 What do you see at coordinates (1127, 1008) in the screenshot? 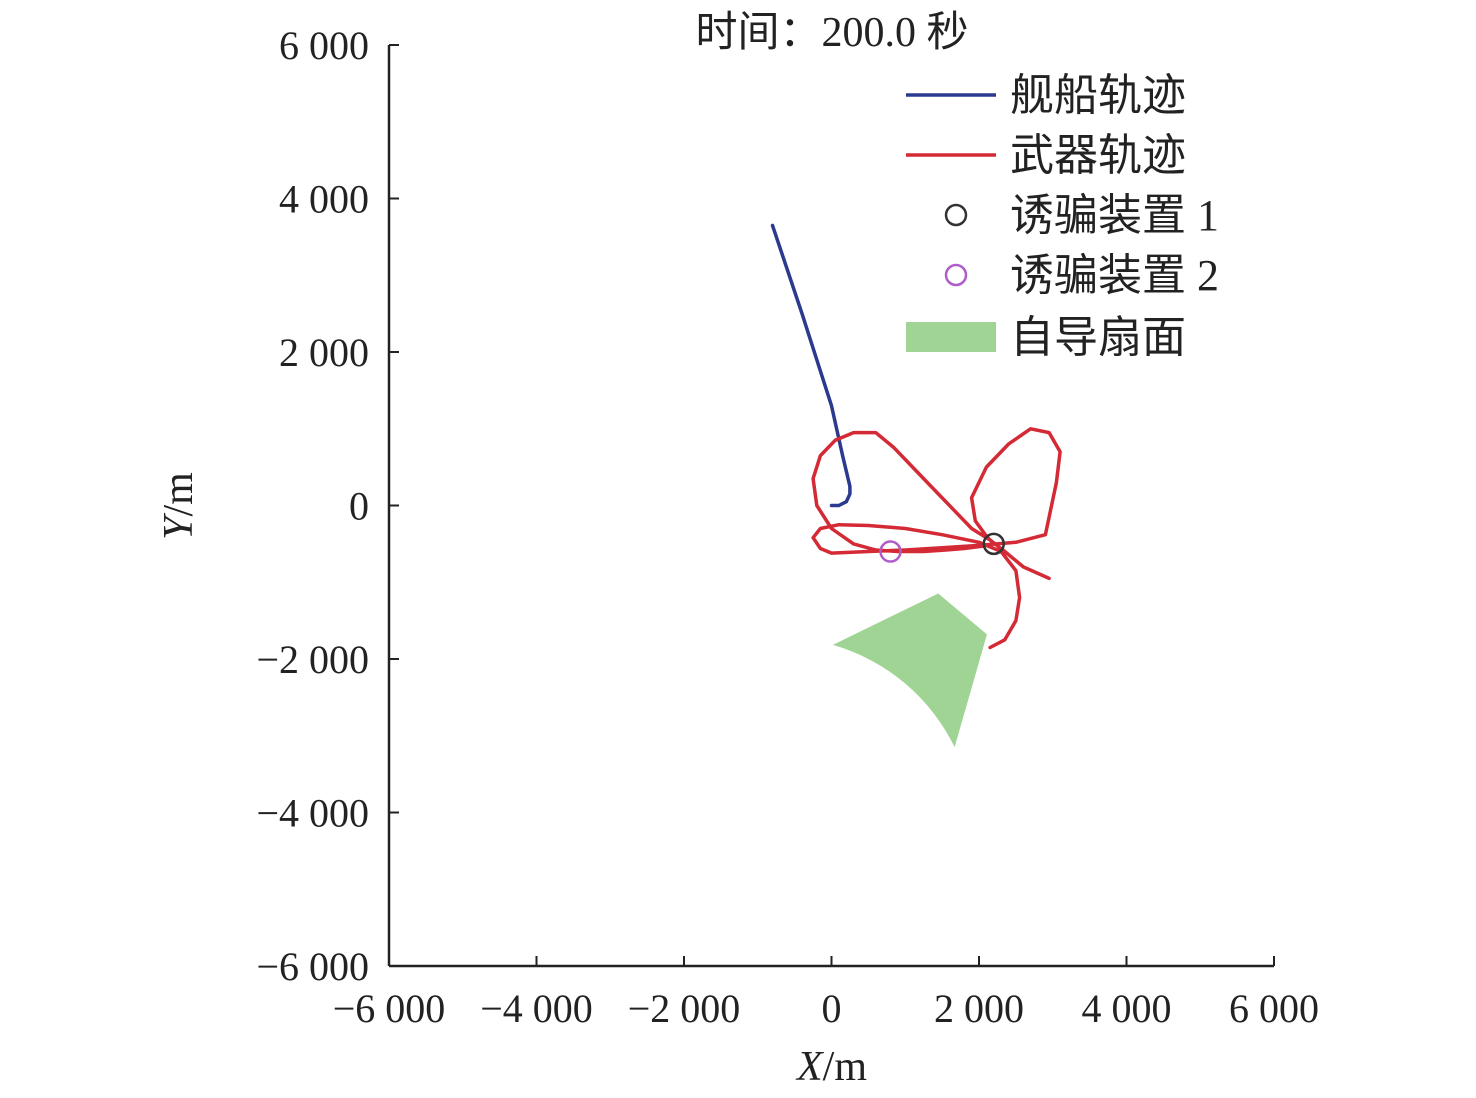
I see `x-tick-label-5: 4 000` at bounding box center [1127, 1008].